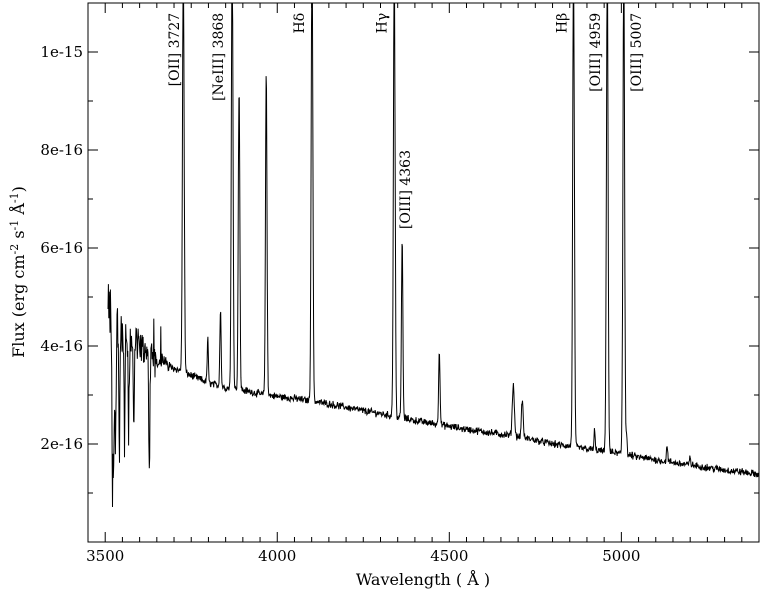 Image resolution: width=762 pixels, height=596 pixels. What do you see at coordinates (18, 272) in the screenshot?
I see `y-axis-title: Flux (erg cm-2 s-1 Å-1)` at bounding box center [18, 272].